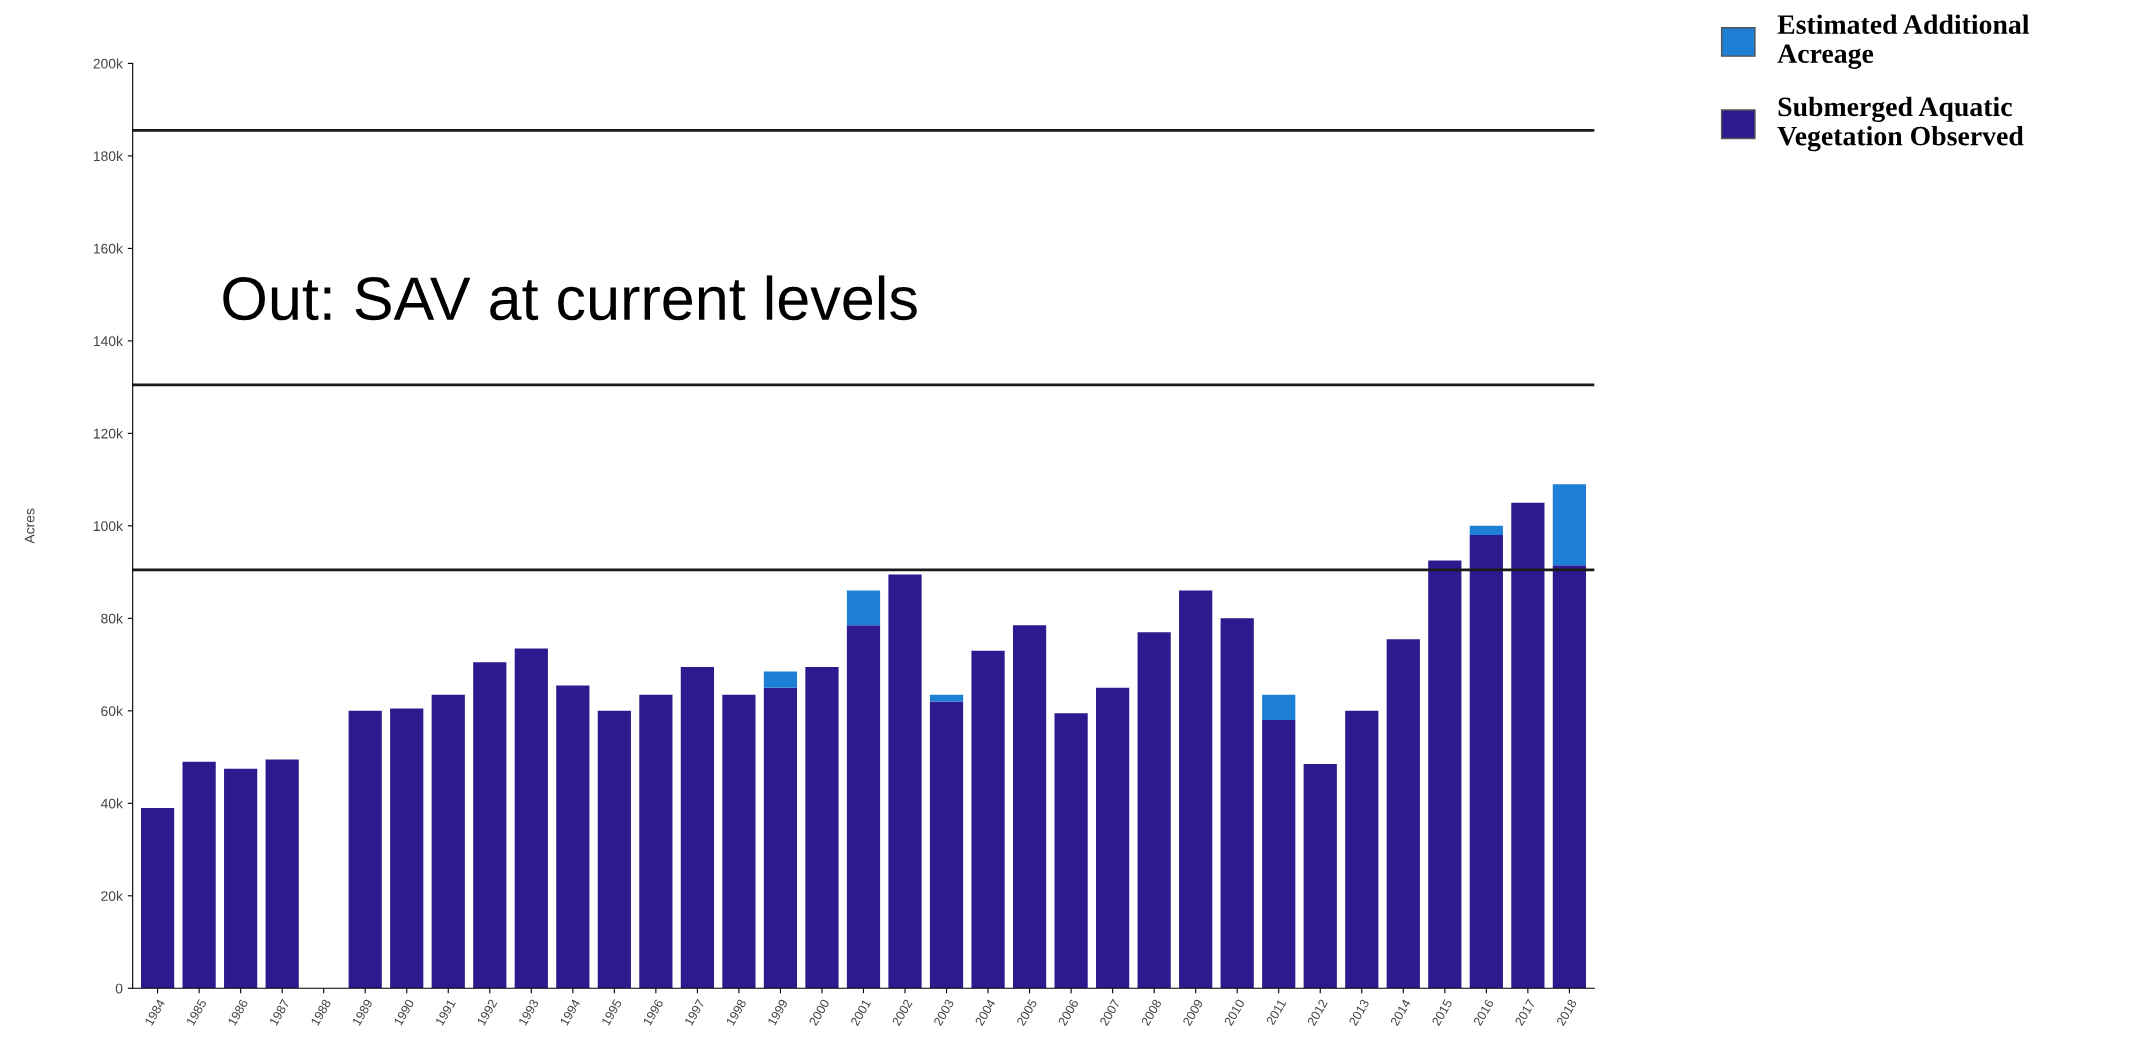 The image size is (2140, 1057). I want to click on annotation: Out: SAV at current levels, so click(570, 298).